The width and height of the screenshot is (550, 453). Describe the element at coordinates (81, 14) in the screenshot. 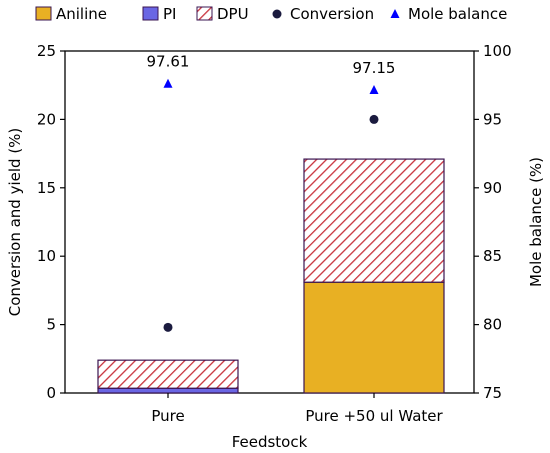

I see `legend-label-aniline: Aniline` at that location.